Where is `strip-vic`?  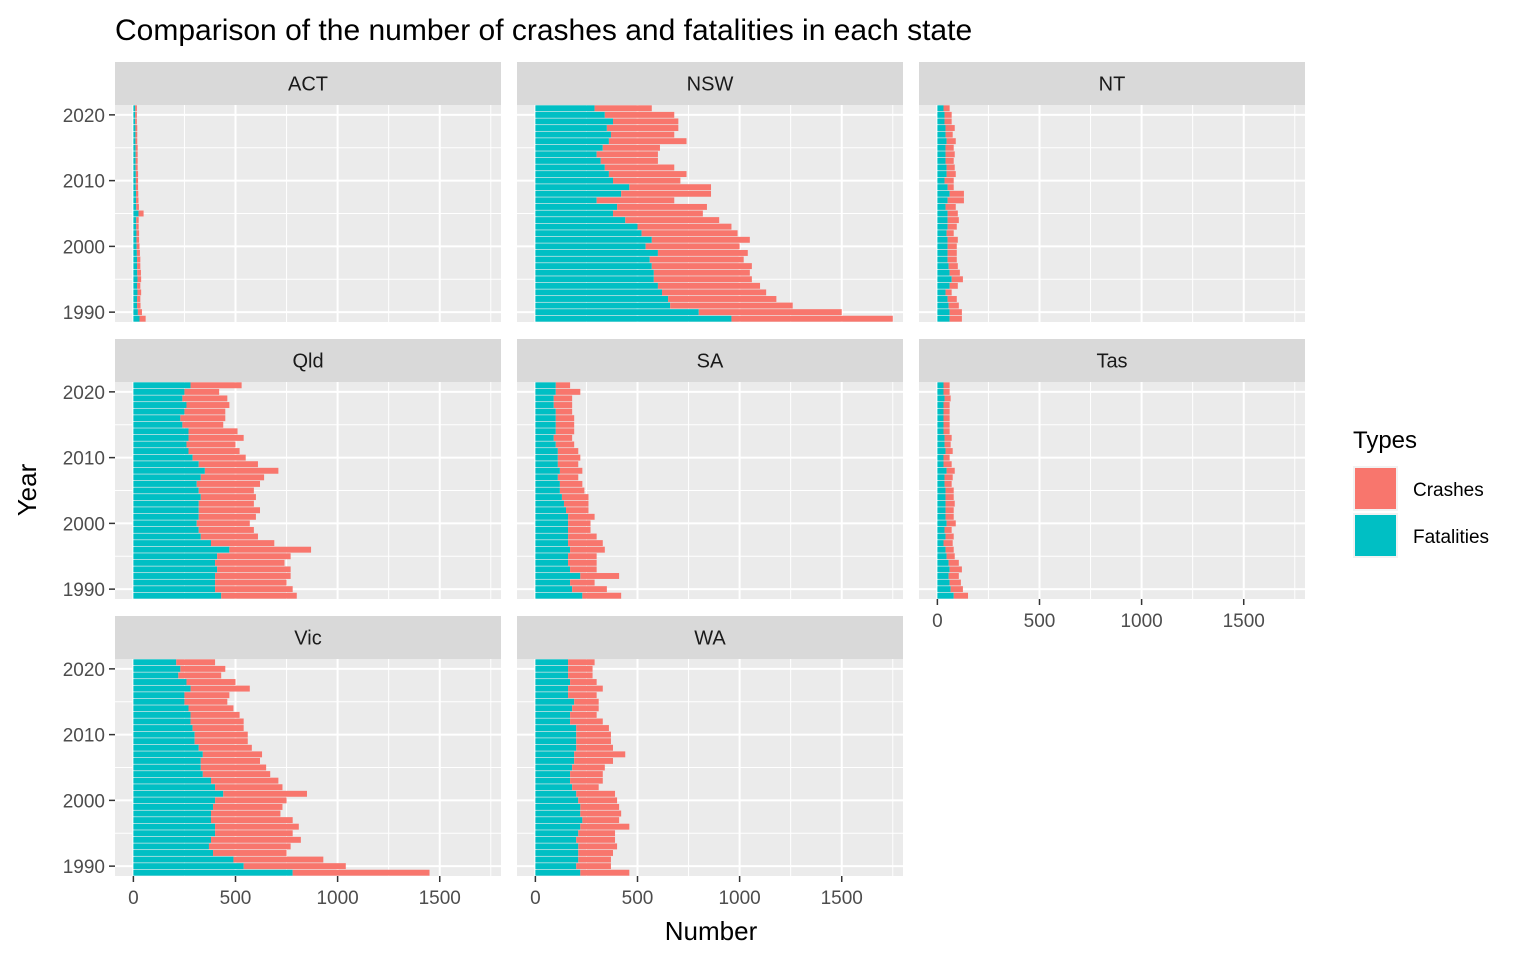
strip-vic is located at coordinates (308, 637).